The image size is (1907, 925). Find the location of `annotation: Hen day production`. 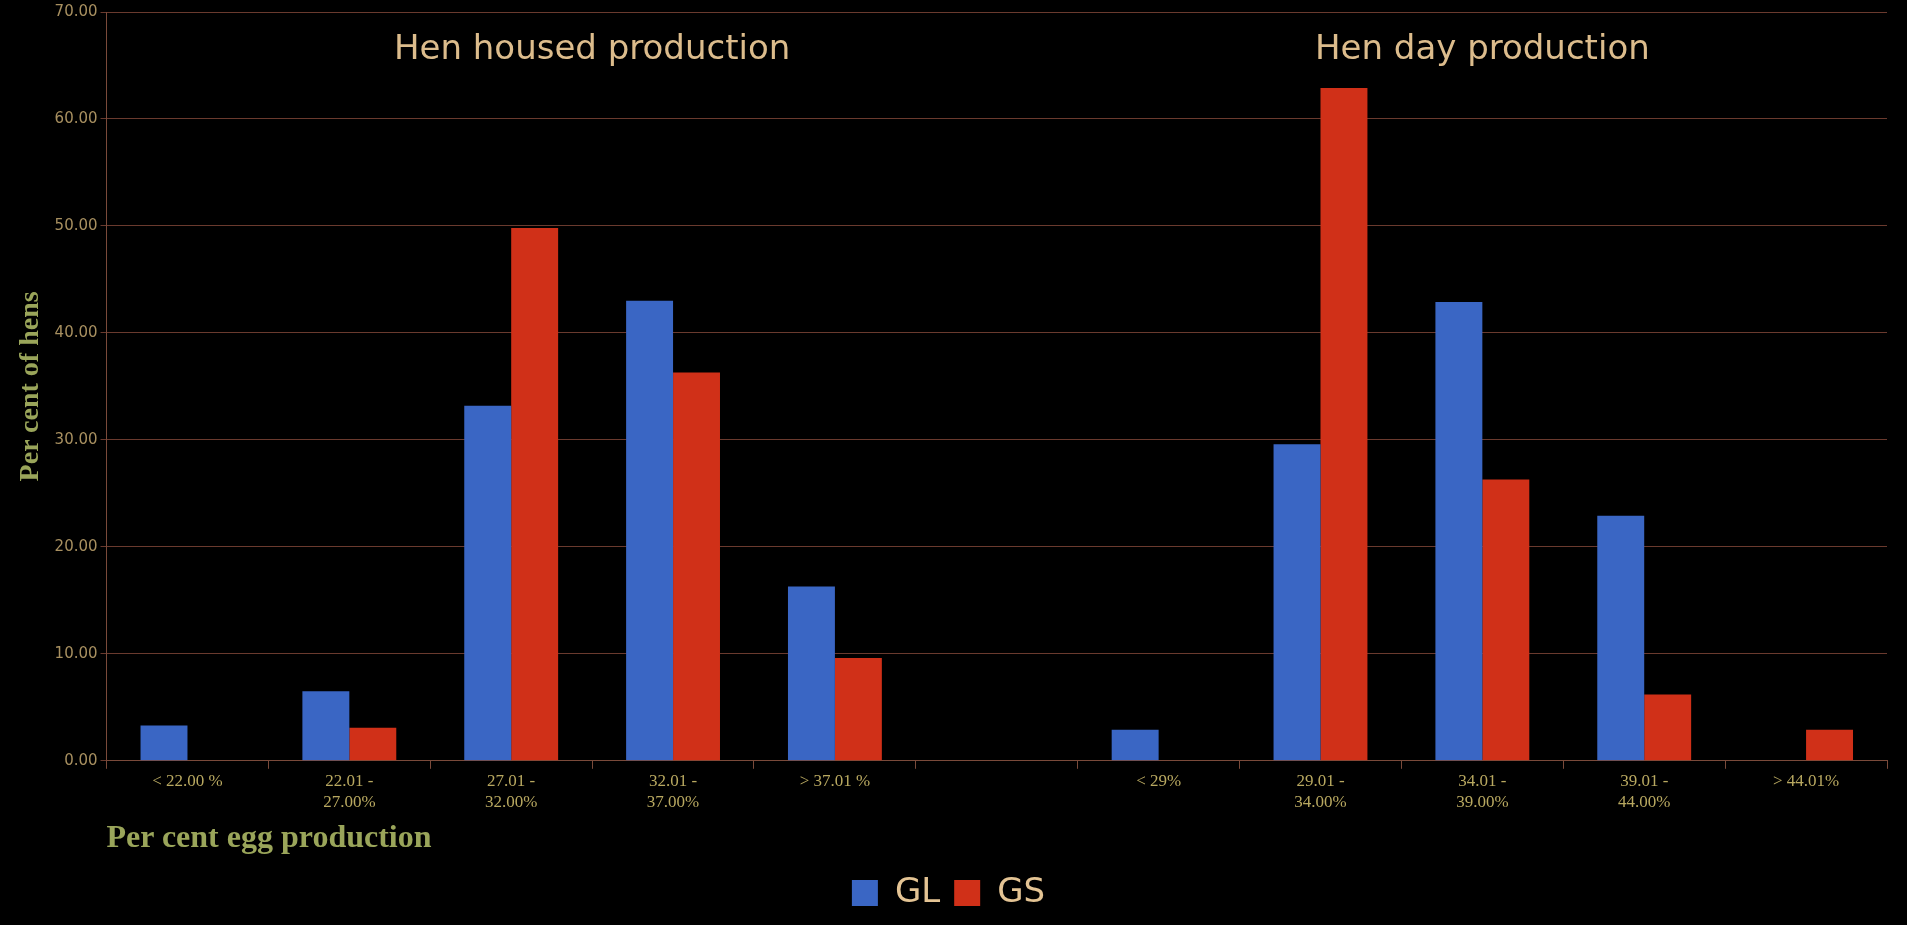

annotation: Hen day production is located at coordinates (1482, 46).